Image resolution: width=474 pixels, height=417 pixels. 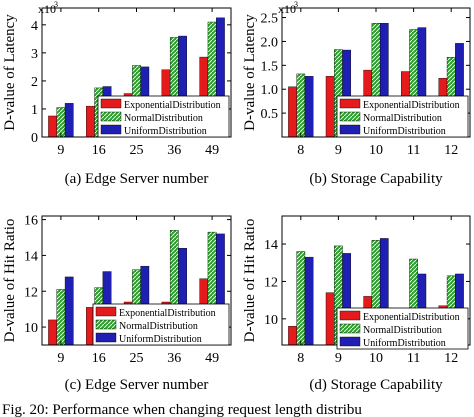 What do you see at coordinates (34, 54) in the screenshot?
I see `y-tick-label: 3` at bounding box center [34, 54].